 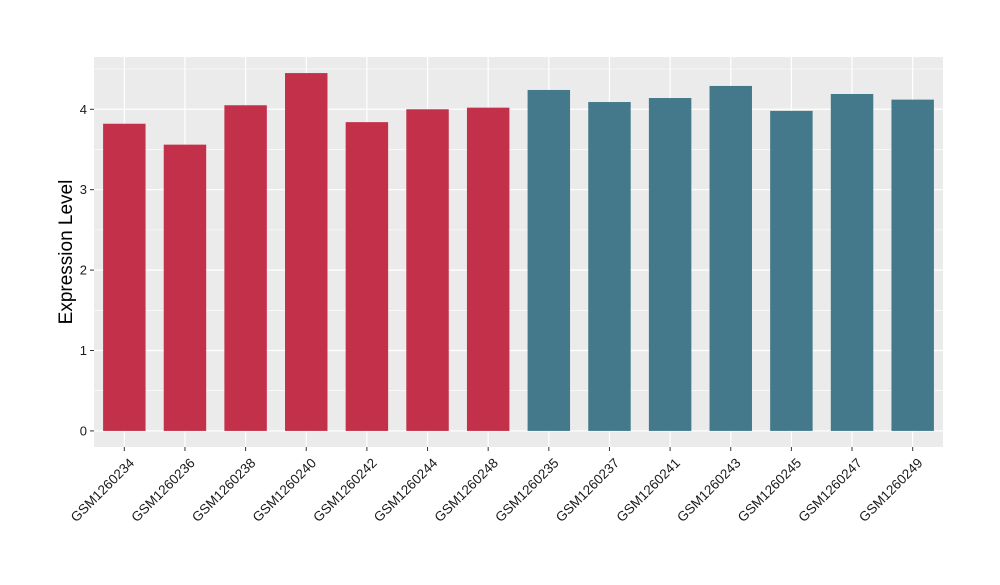 What do you see at coordinates (527, 490) in the screenshot?
I see `x-tick-label: GSM1260235` at bounding box center [527, 490].